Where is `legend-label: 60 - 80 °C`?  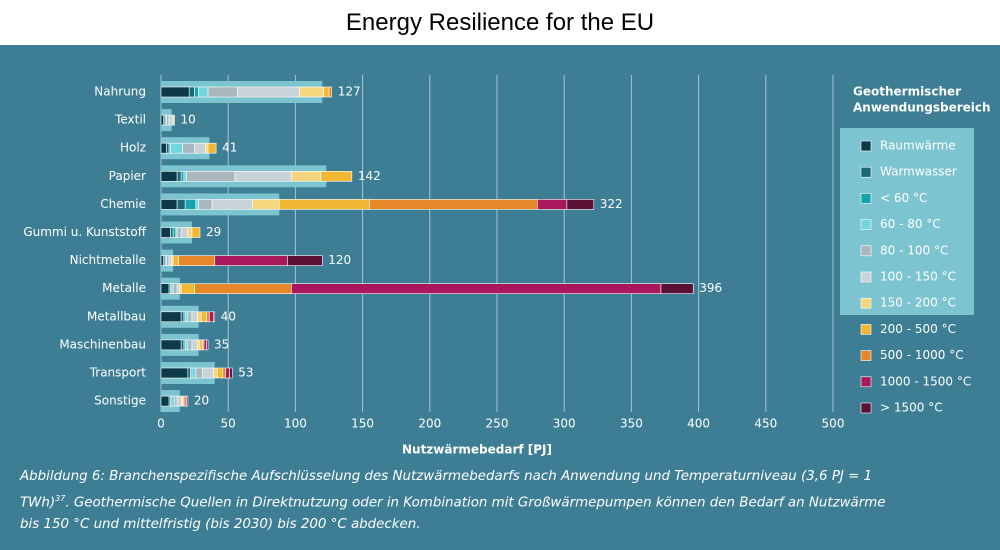
legend-label: 60 - 80 °C is located at coordinates (910, 224).